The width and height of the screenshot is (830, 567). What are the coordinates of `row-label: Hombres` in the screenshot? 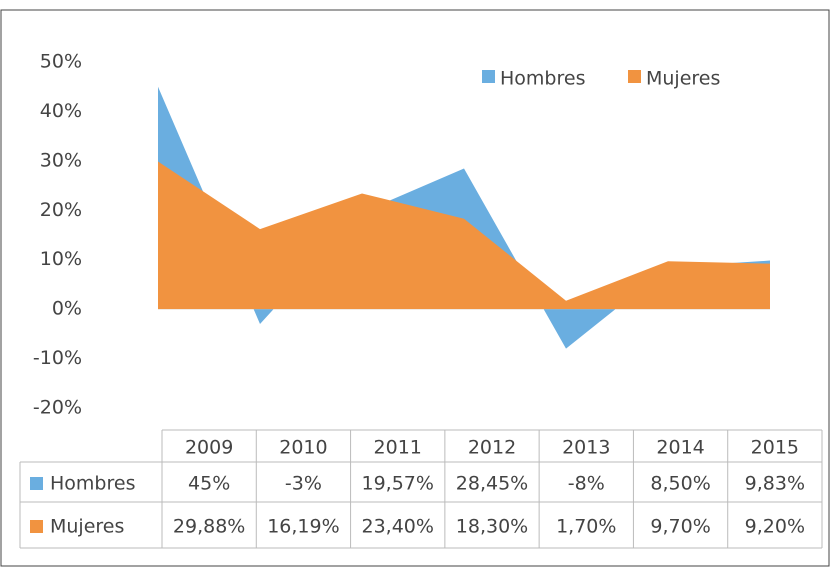 It's located at (92, 484).